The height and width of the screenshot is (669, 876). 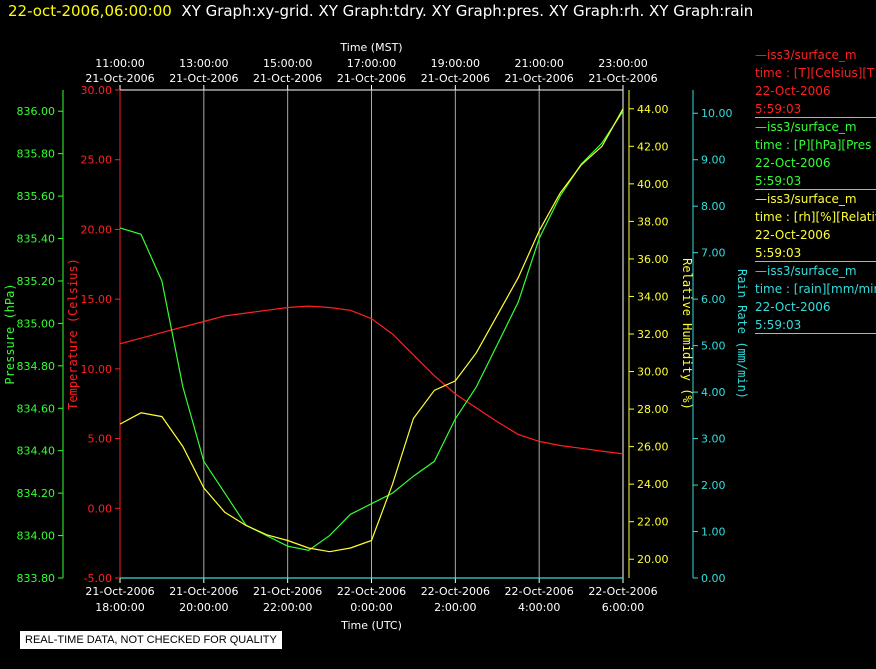 I want to click on rh-tick-label: 40.00, so click(x=653, y=184).